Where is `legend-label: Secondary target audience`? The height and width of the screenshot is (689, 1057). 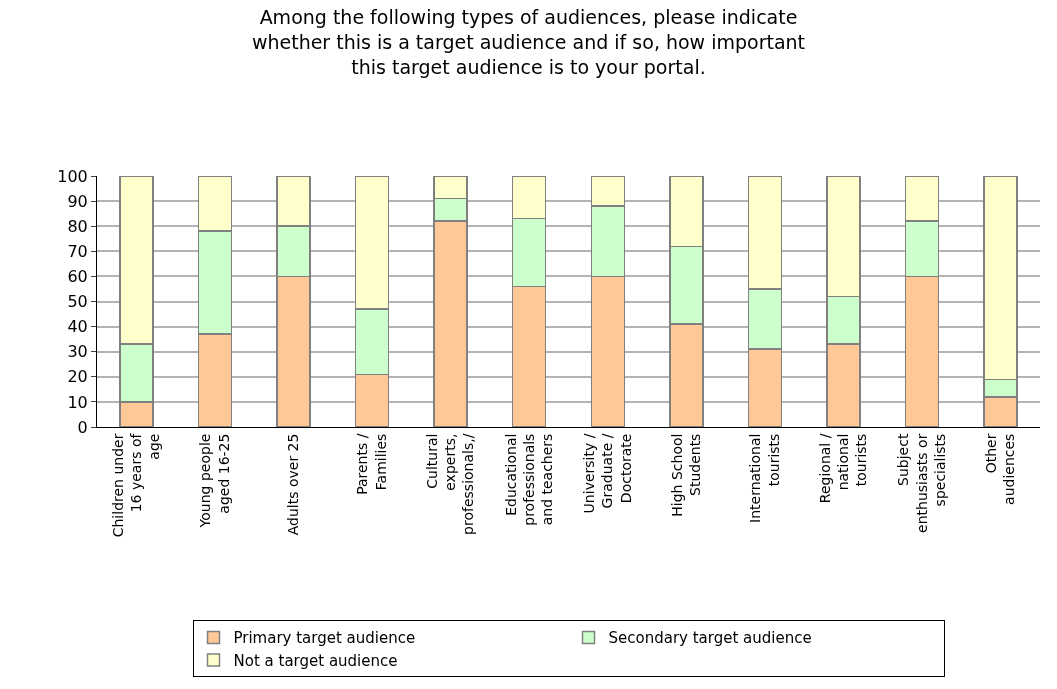 legend-label: Secondary target audience is located at coordinates (710, 638).